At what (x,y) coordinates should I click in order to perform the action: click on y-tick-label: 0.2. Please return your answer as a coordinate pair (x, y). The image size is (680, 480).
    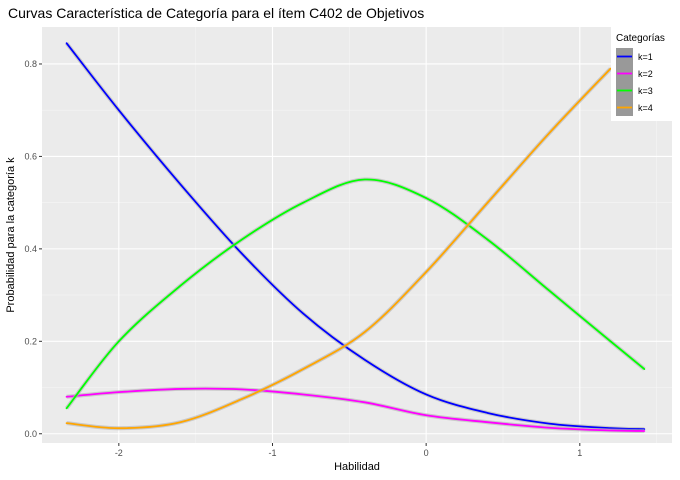
    Looking at the image, I should click on (30, 341).